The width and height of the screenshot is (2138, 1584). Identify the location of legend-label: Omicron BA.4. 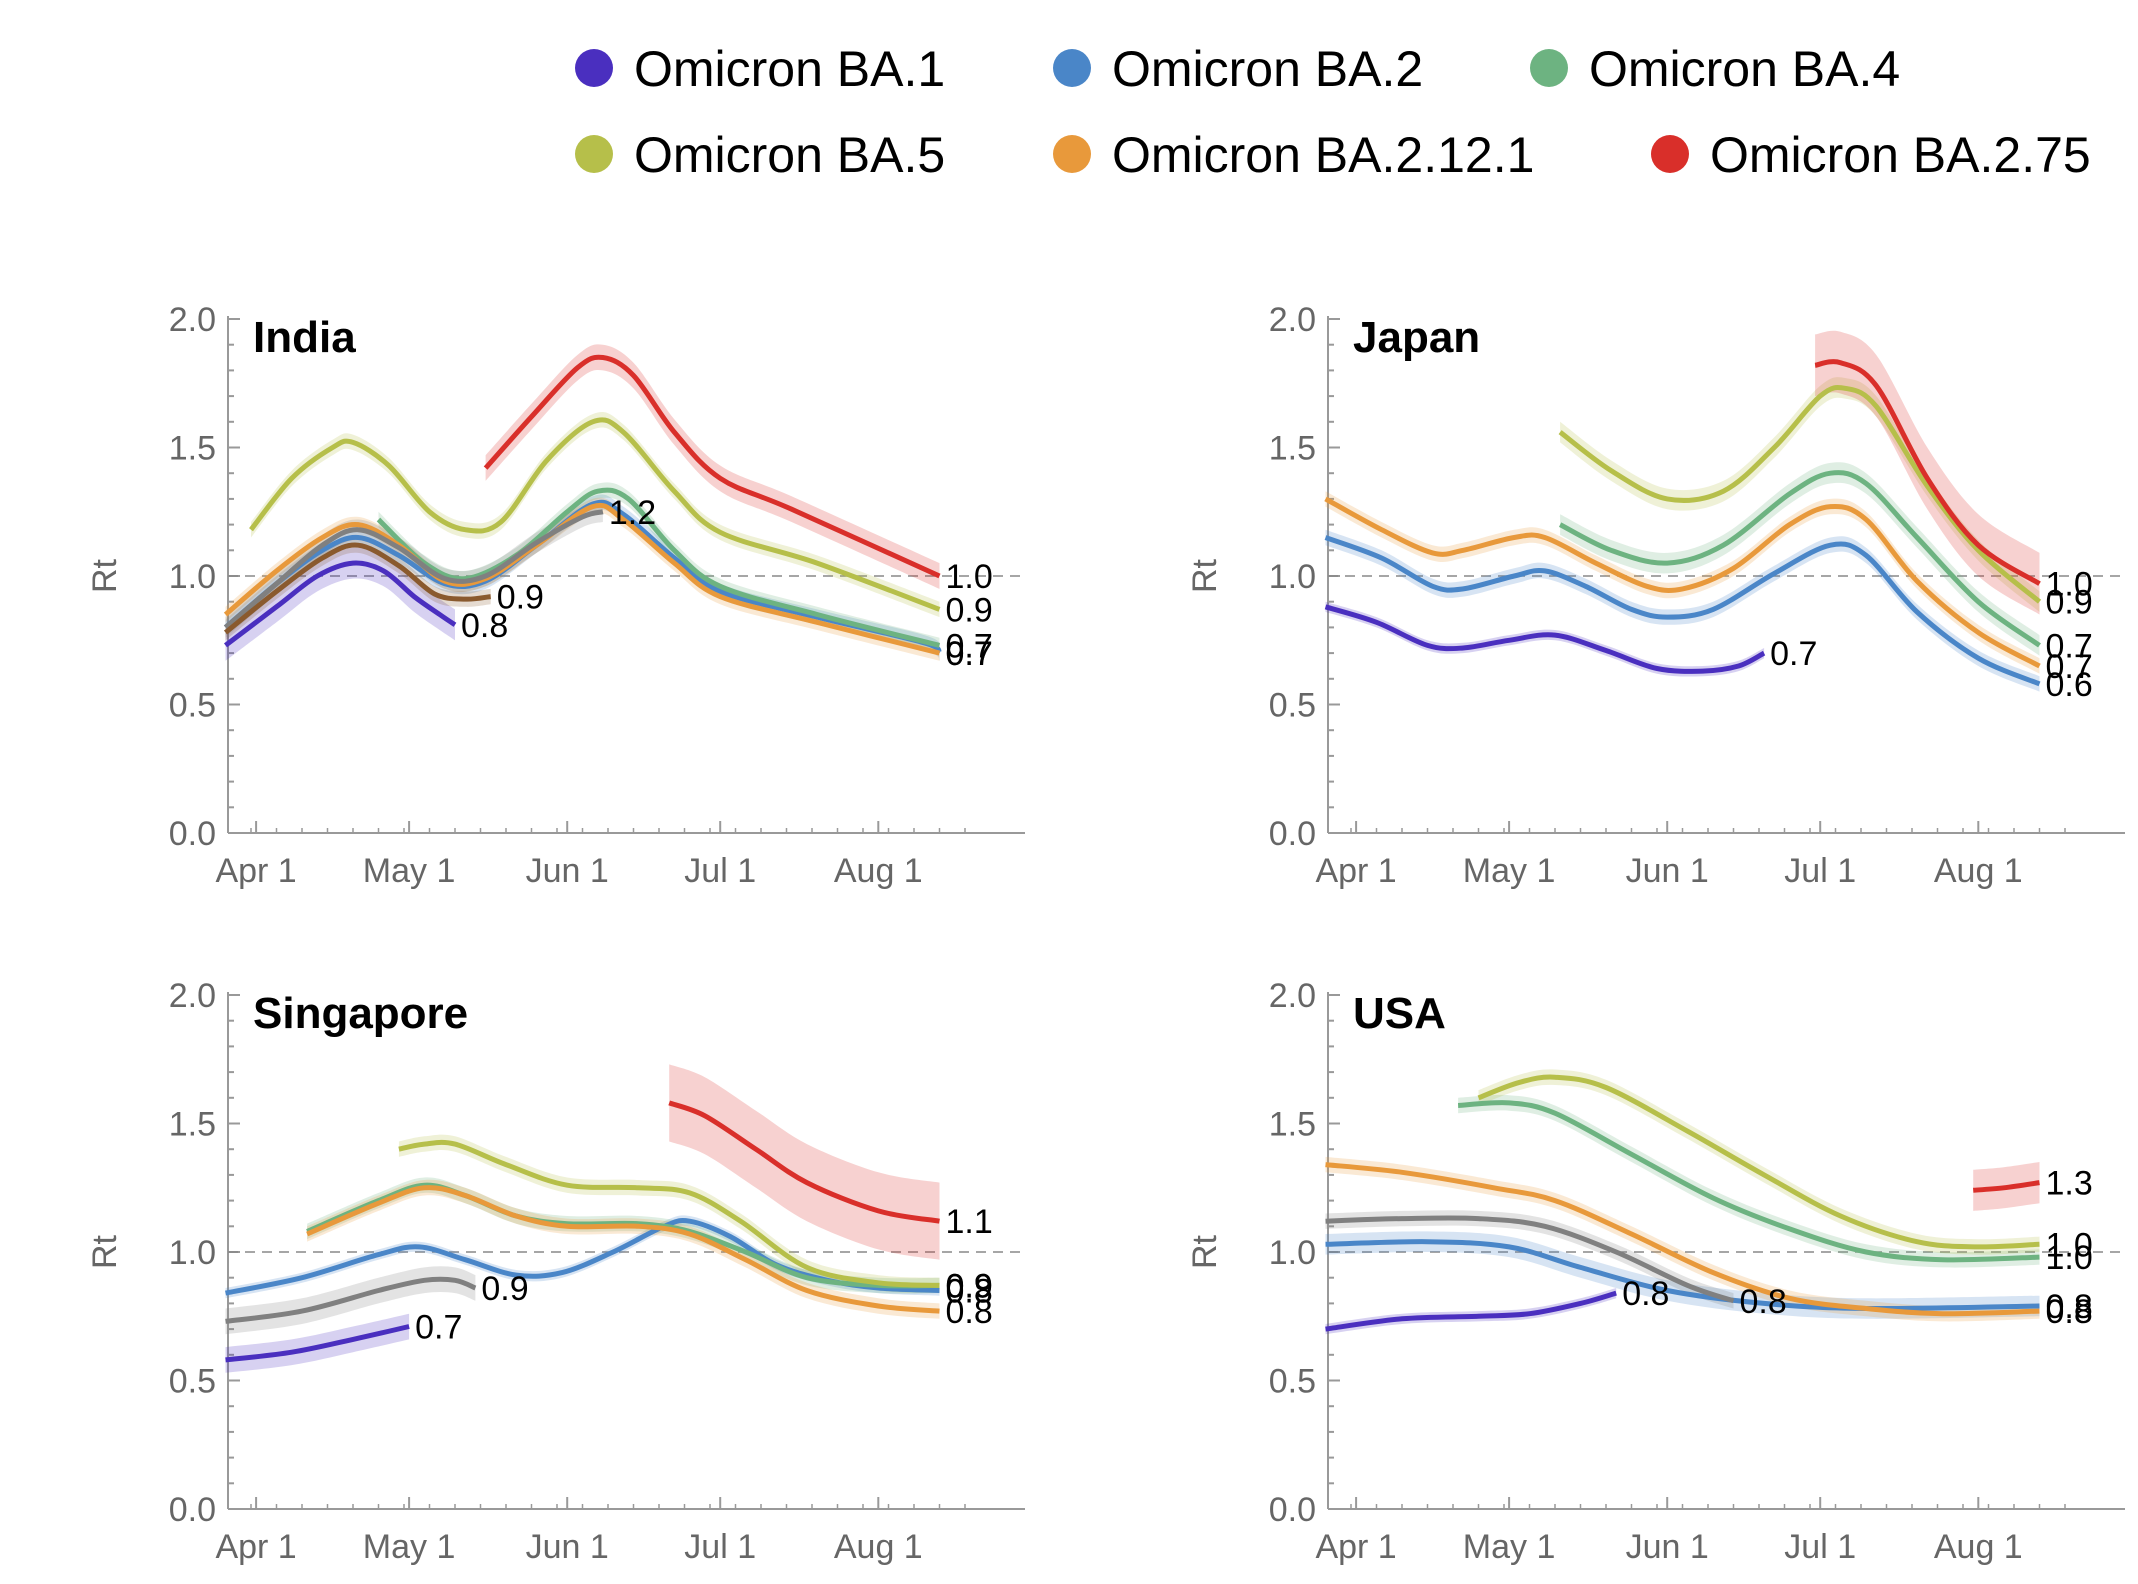
(1744, 69).